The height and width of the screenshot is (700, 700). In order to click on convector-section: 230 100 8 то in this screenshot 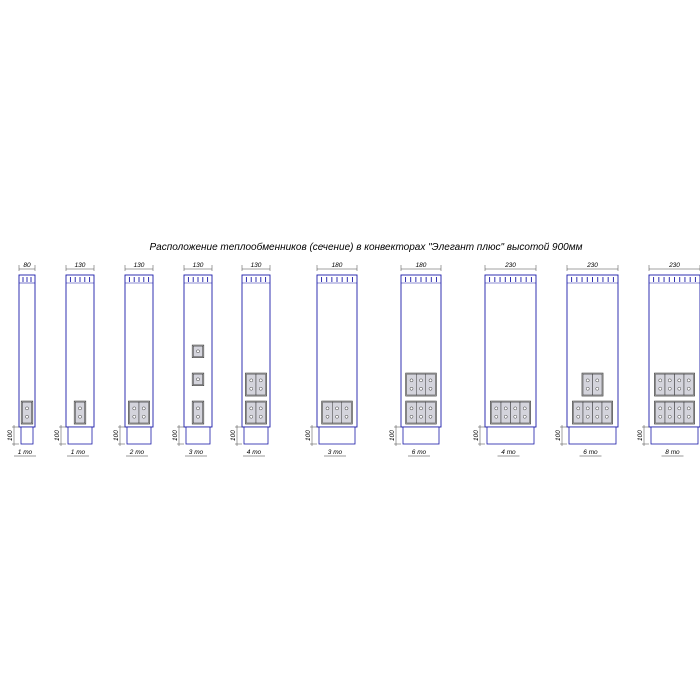, I will do `click(668, 359)`.